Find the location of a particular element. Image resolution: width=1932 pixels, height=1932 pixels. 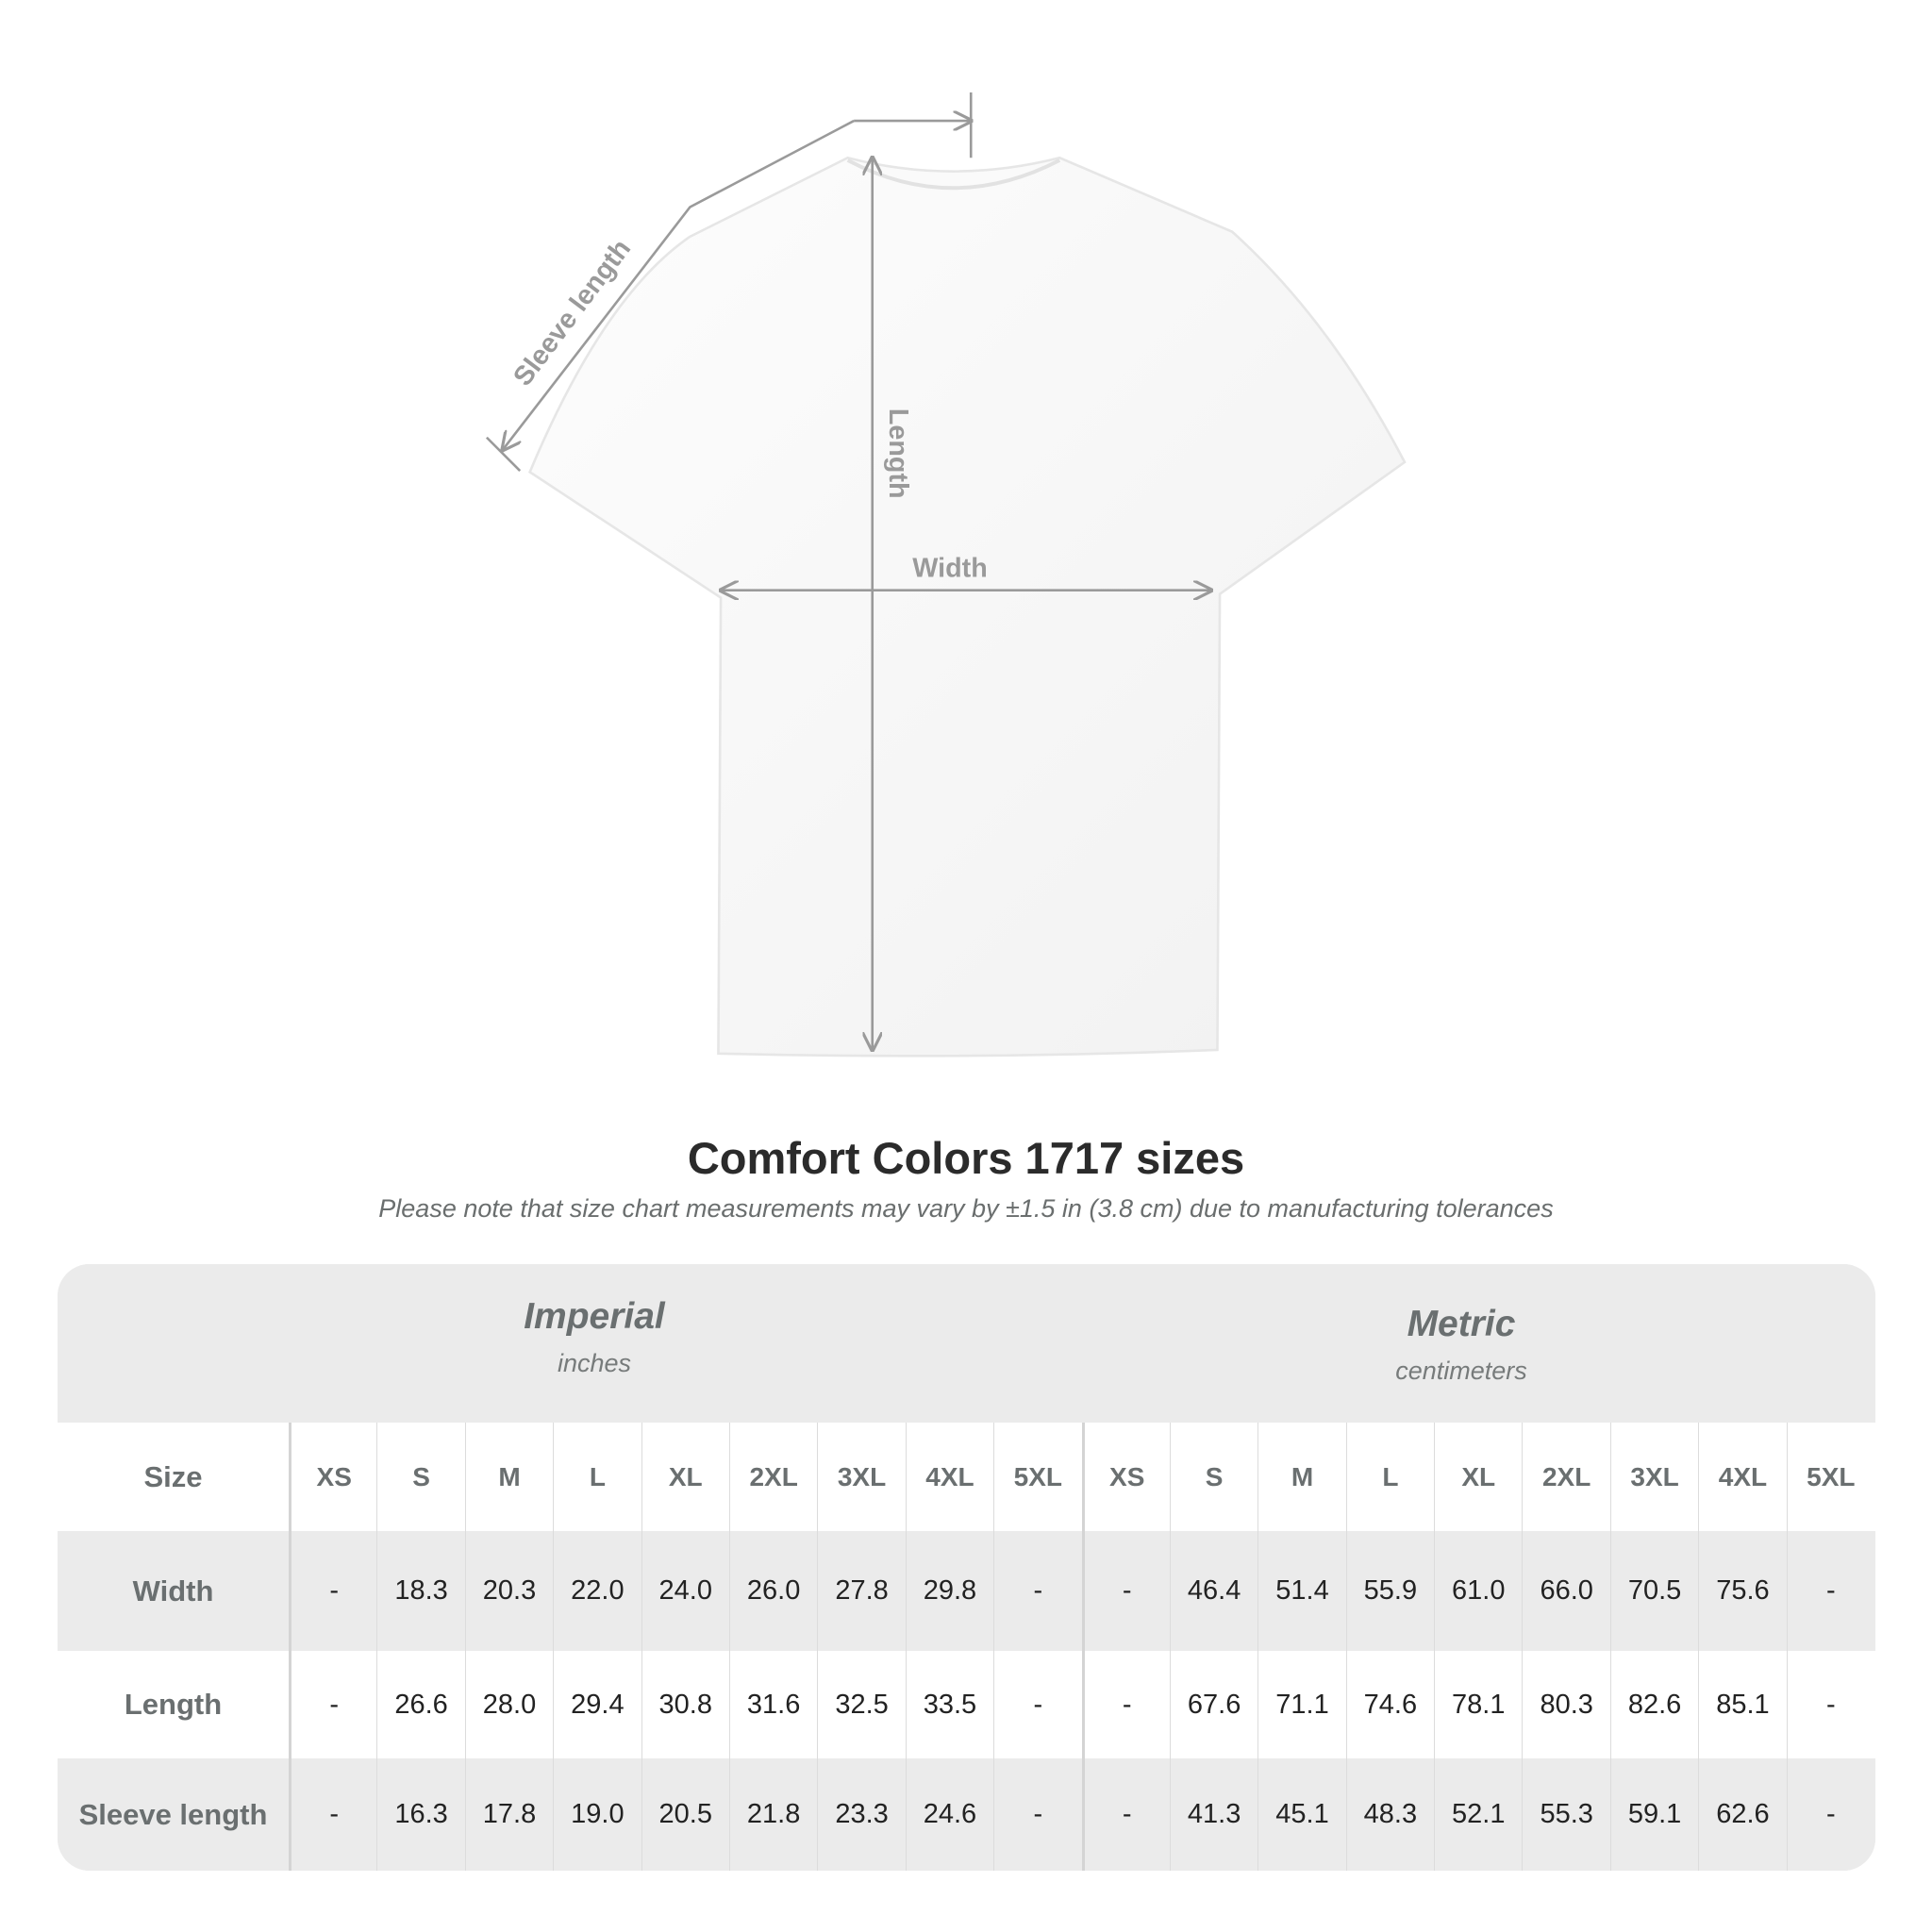

unit-header: Imperial inches Metric centimeters is located at coordinates (967, 1343).